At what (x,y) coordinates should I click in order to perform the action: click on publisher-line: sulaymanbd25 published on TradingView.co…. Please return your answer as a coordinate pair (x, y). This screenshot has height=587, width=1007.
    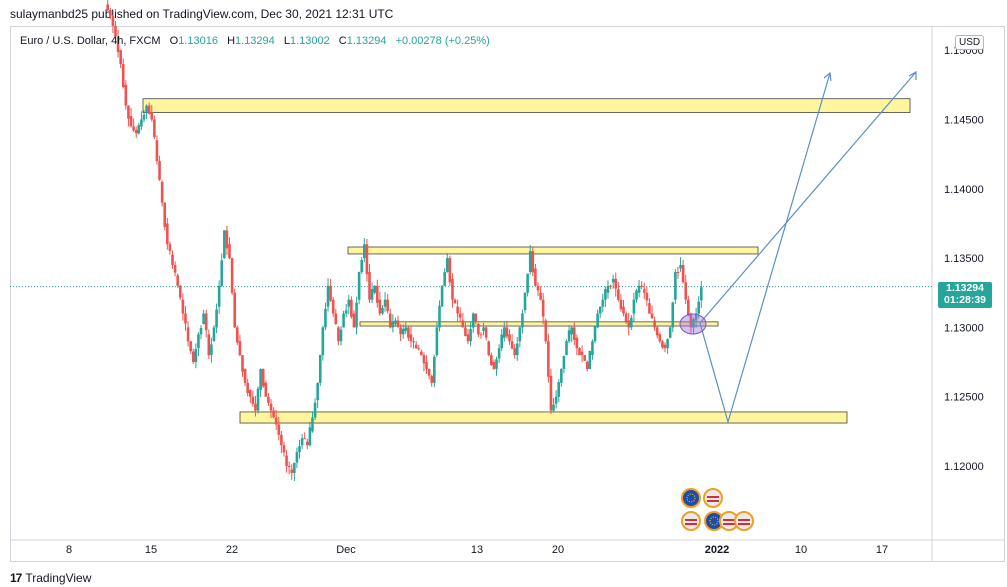
    Looking at the image, I should click on (202, 14).